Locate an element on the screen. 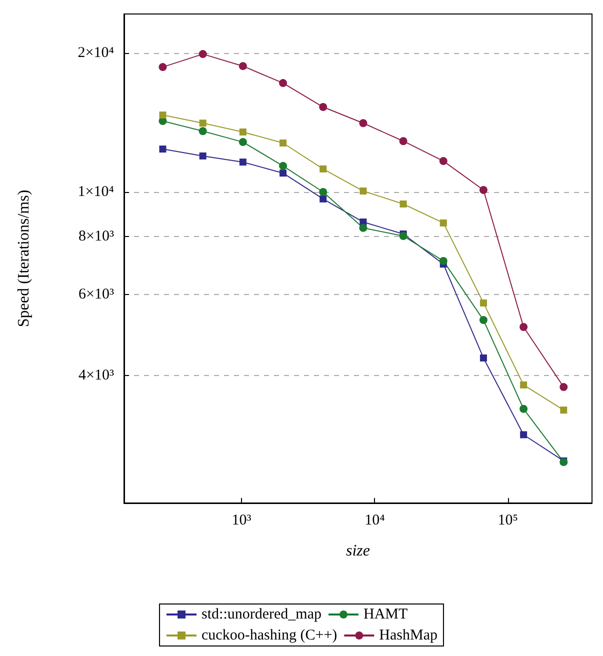 Image resolution: width=603 pixels, height=656 pixels. x-axis-title: size is located at coordinates (358, 551).